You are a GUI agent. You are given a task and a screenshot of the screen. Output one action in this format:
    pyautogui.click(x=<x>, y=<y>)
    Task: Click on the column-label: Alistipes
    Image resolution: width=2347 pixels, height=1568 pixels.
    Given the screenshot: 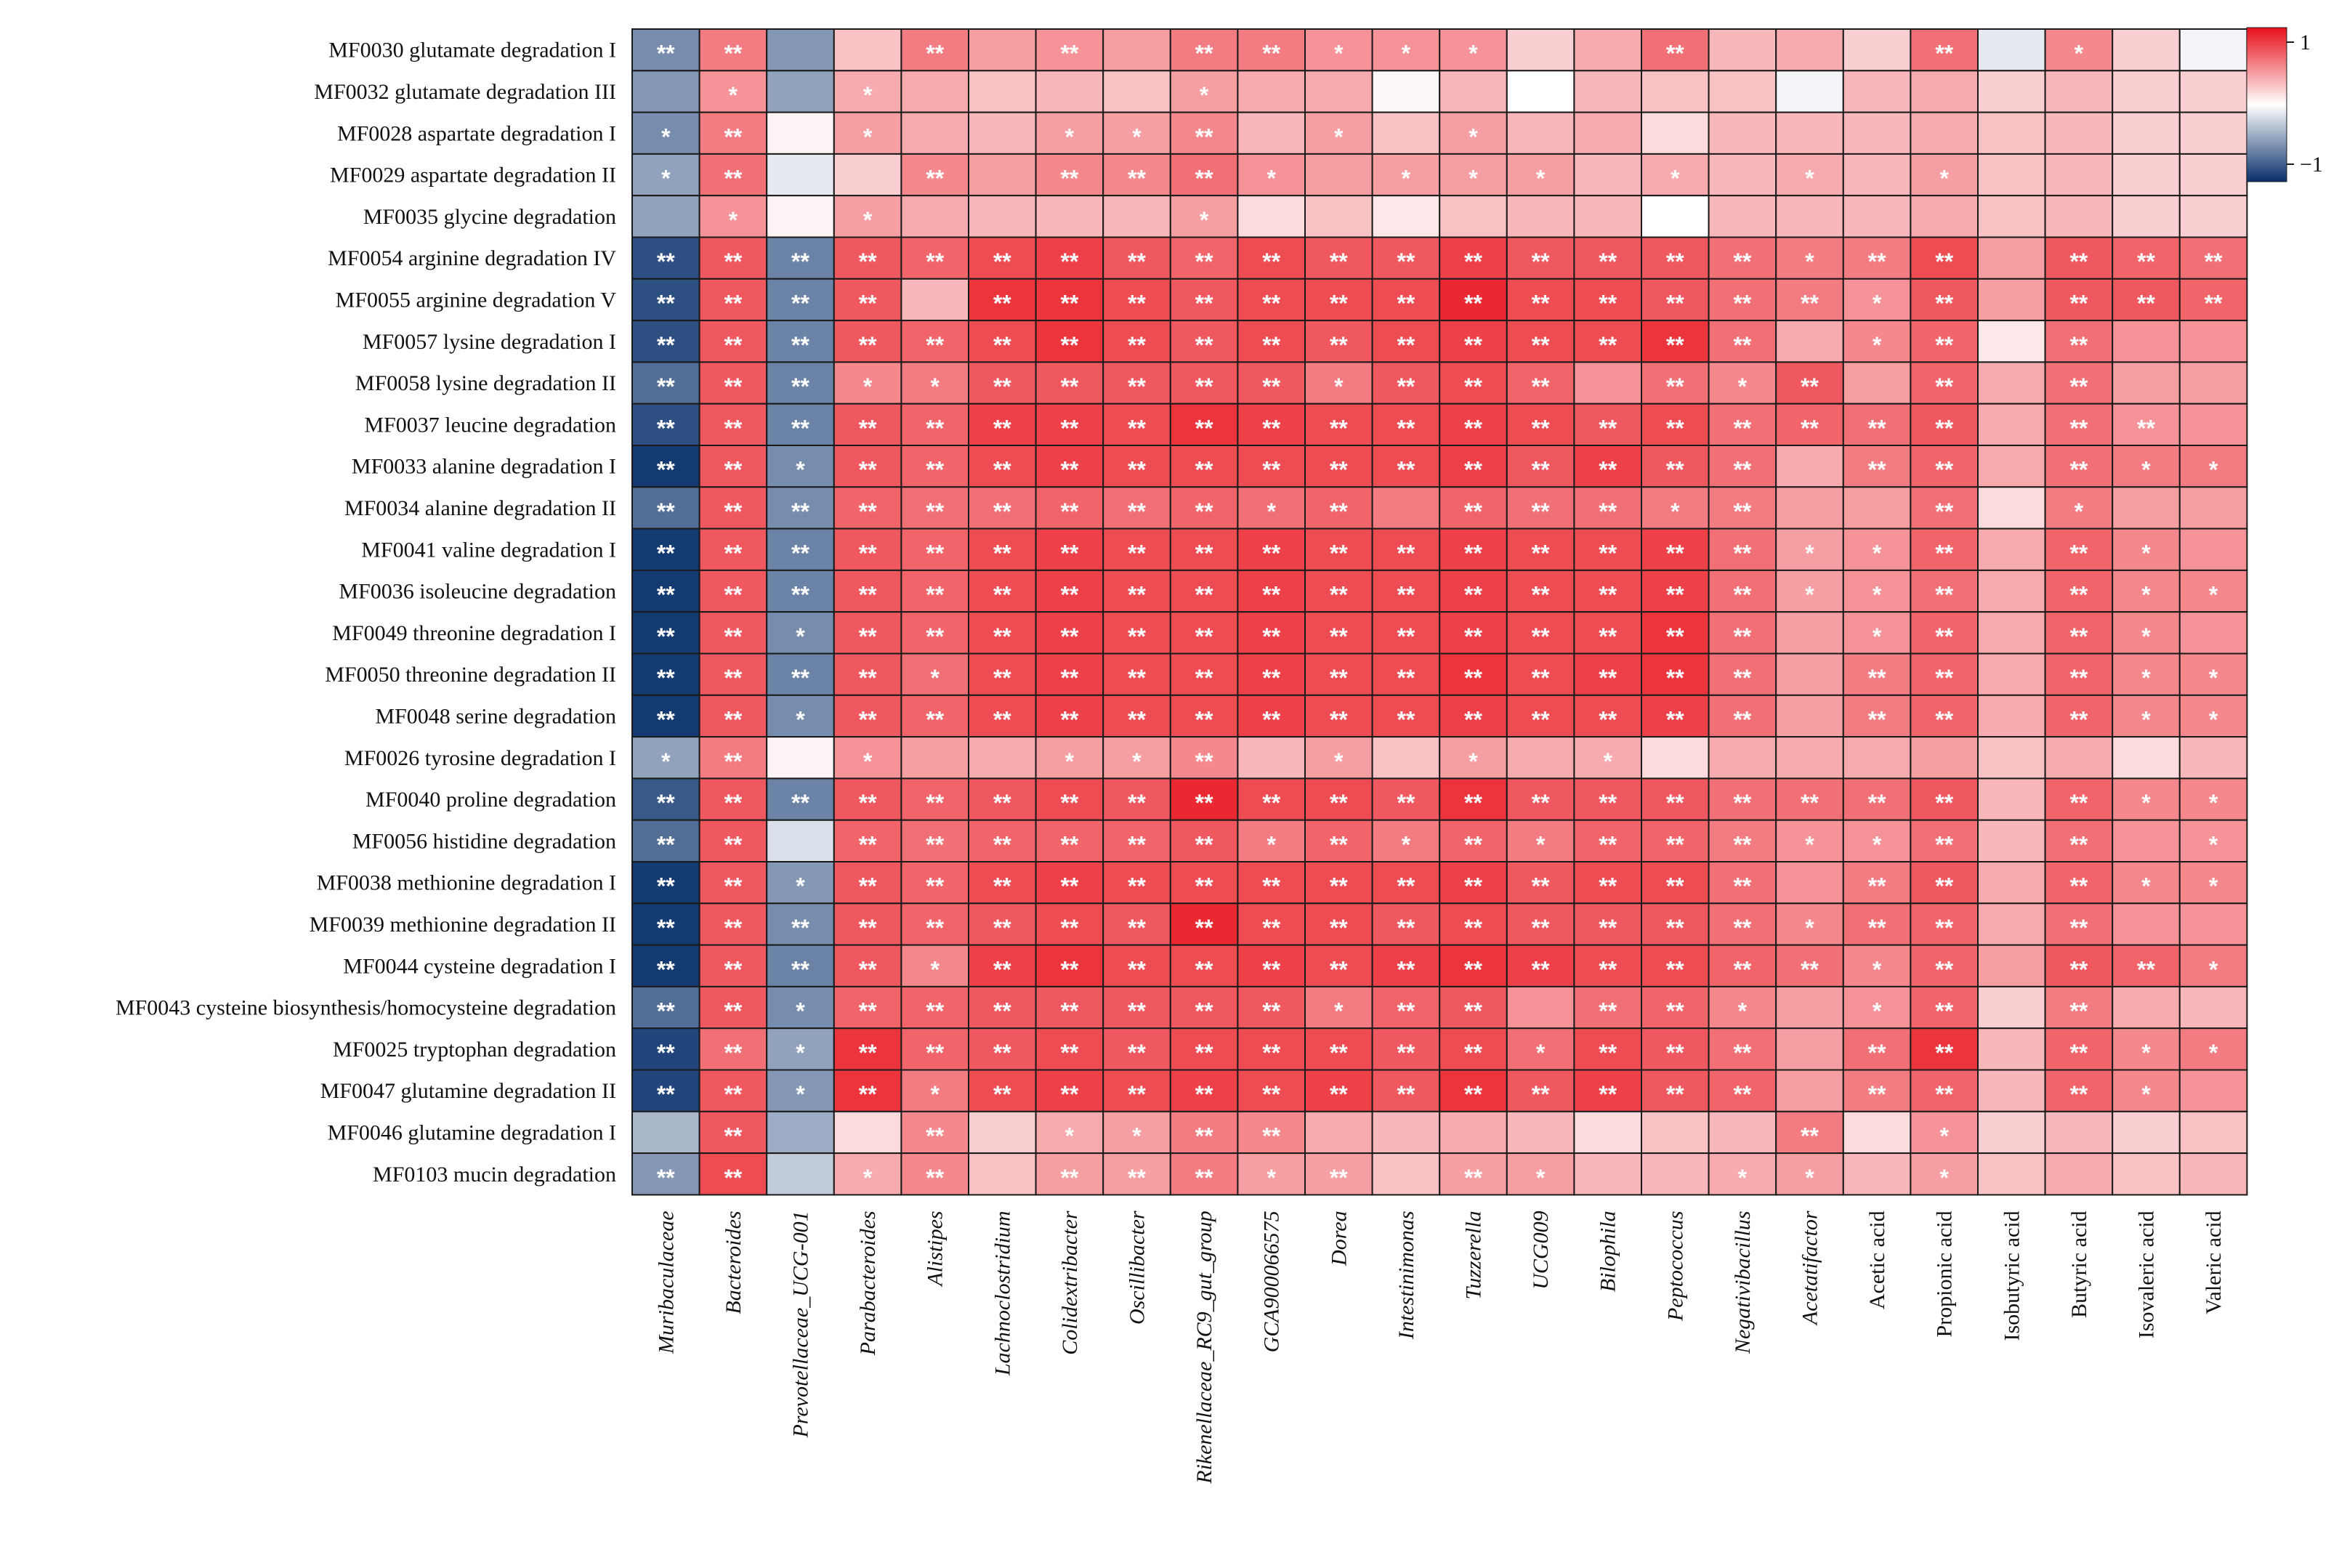 What is the action you would take?
    pyautogui.click(x=936, y=1249)
    